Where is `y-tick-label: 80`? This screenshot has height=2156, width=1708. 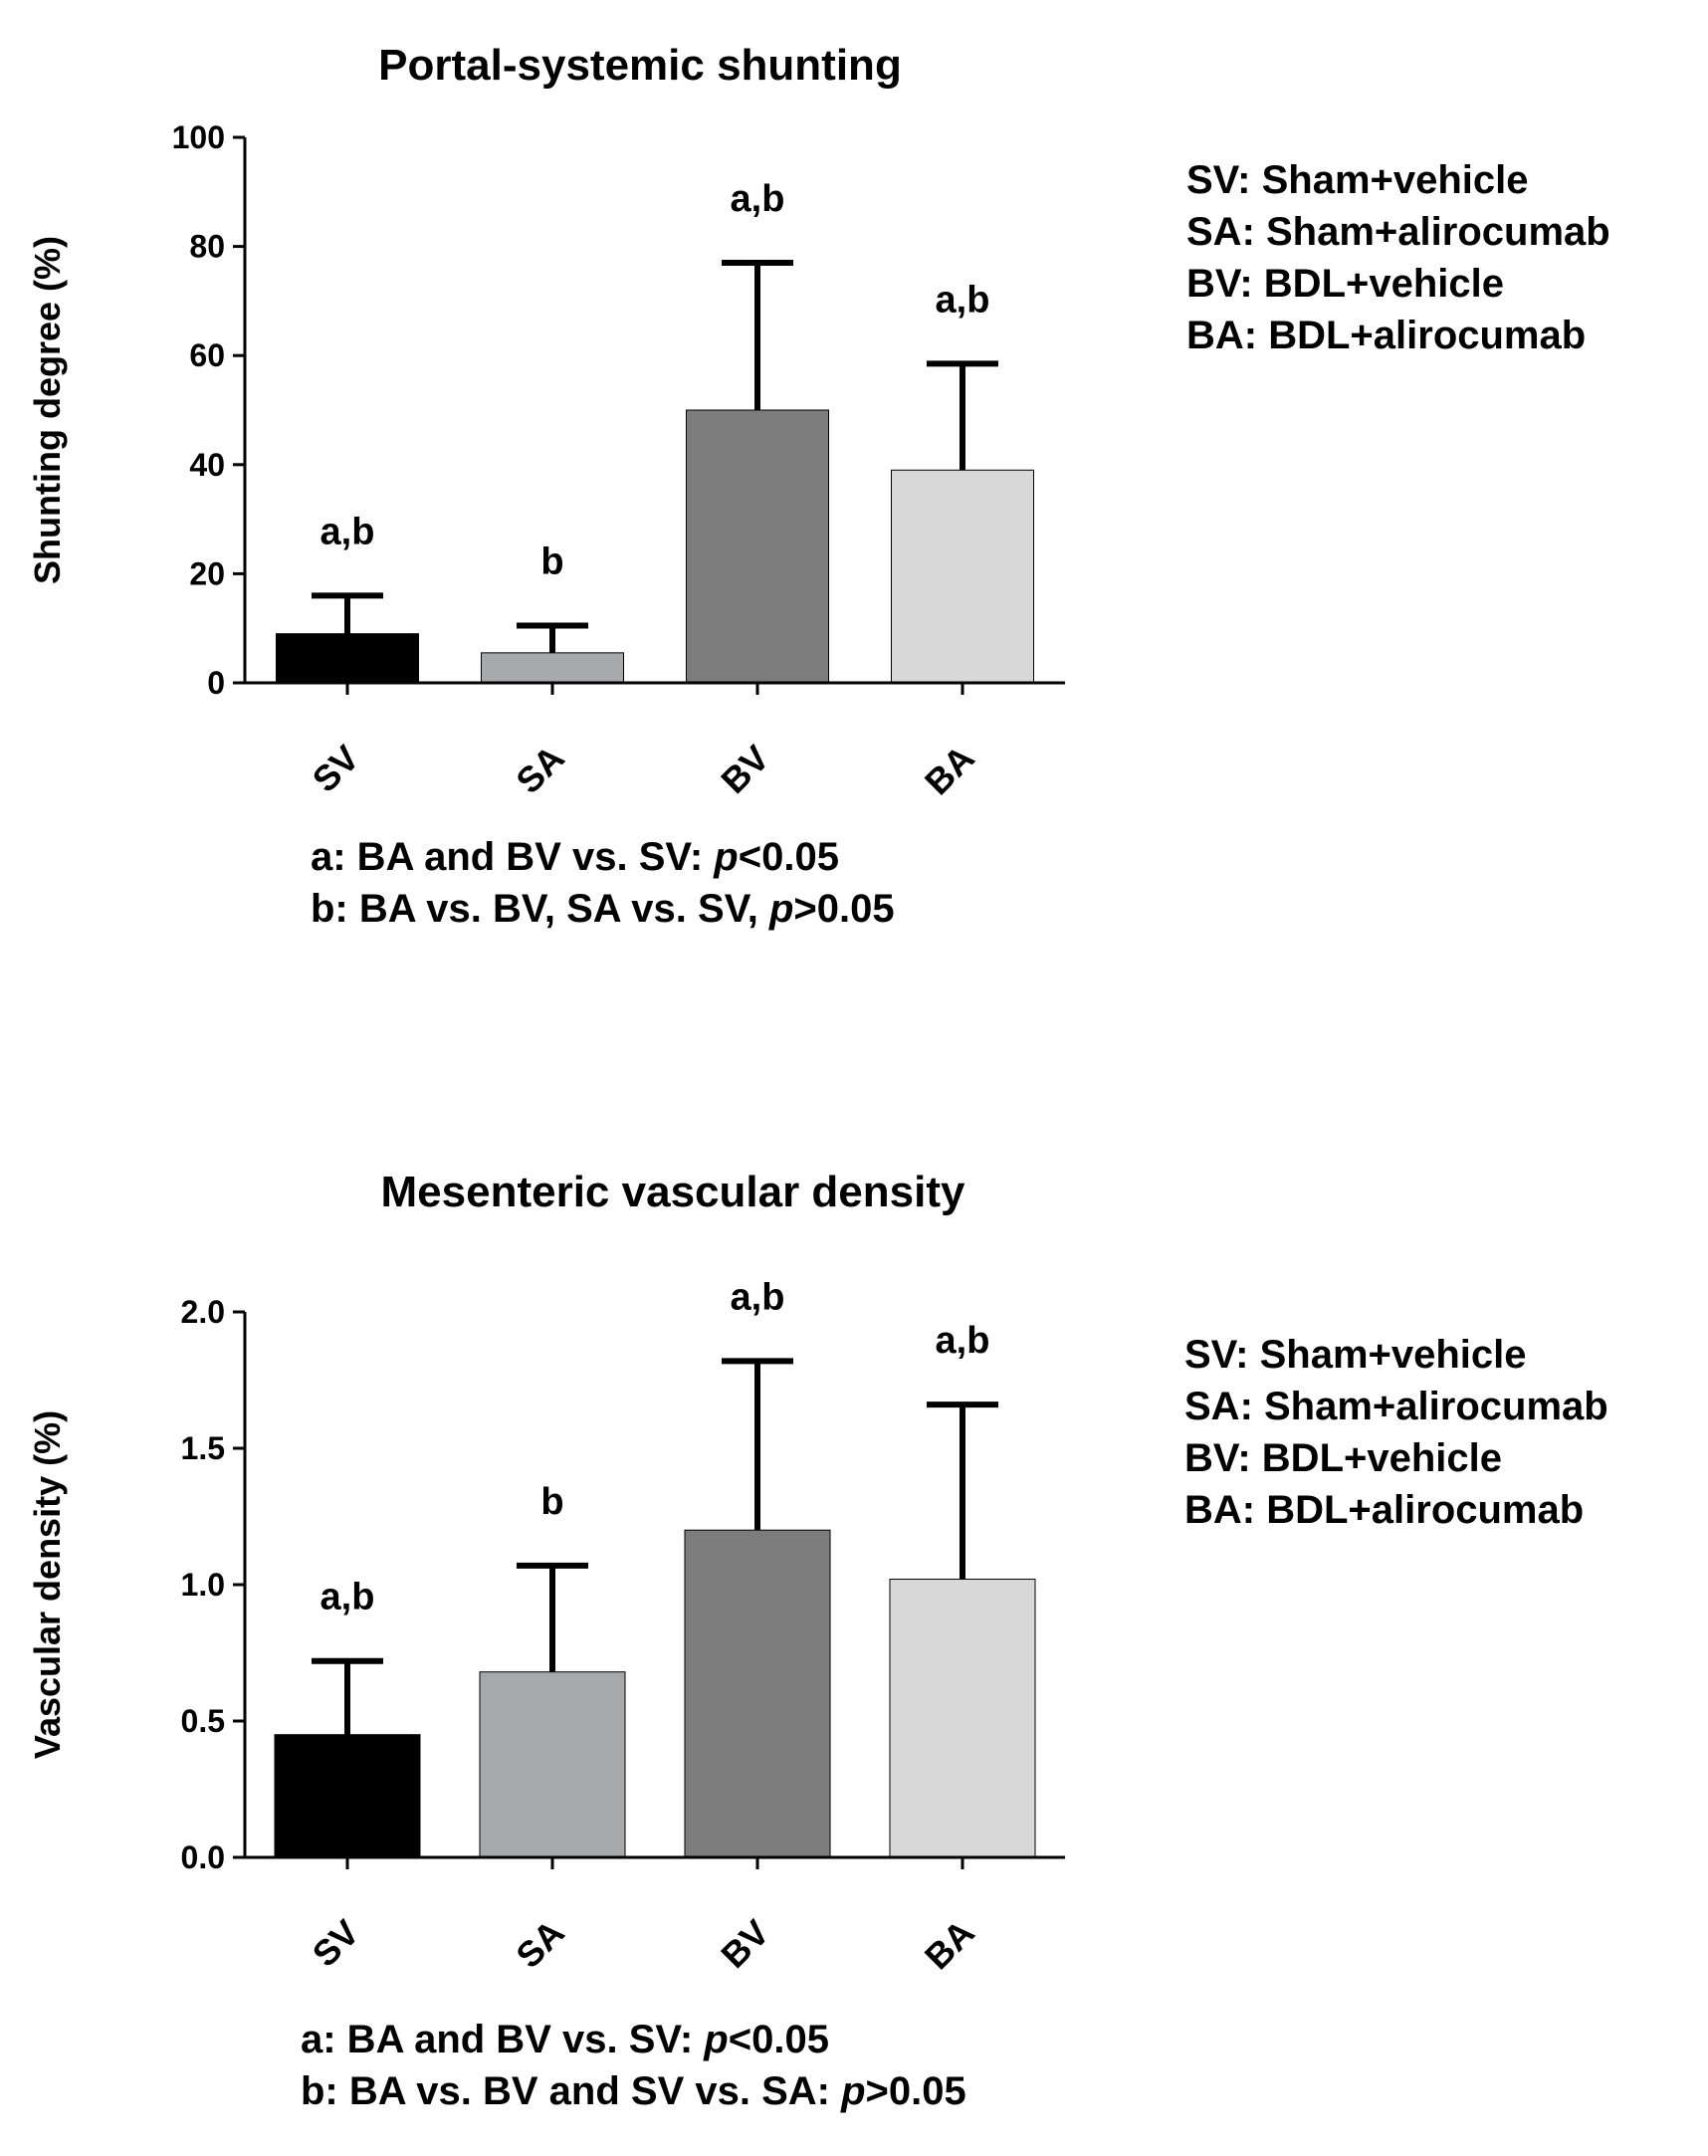 y-tick-label: 80 is located at coordinates (207, 247).